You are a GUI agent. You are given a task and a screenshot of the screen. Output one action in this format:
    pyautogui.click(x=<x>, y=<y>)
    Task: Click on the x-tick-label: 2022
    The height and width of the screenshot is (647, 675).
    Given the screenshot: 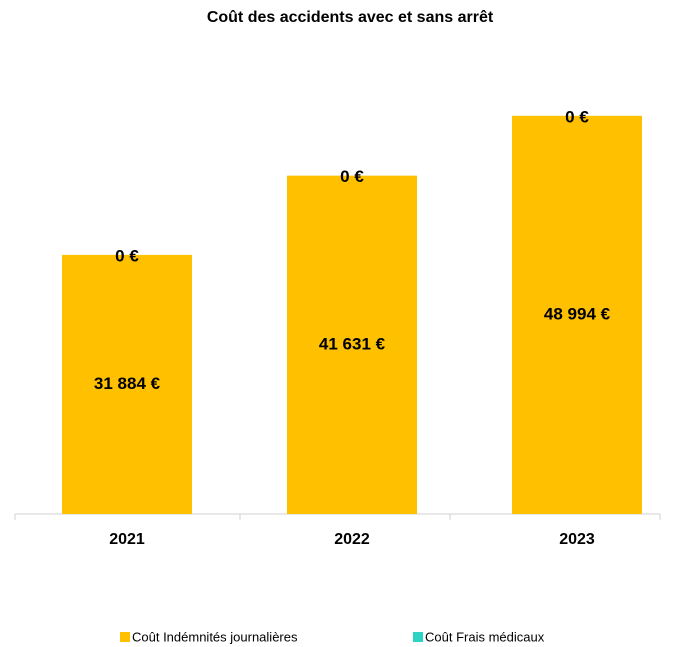 What is the action you would take?
    pyautogui.click(x=352, y=539)
    